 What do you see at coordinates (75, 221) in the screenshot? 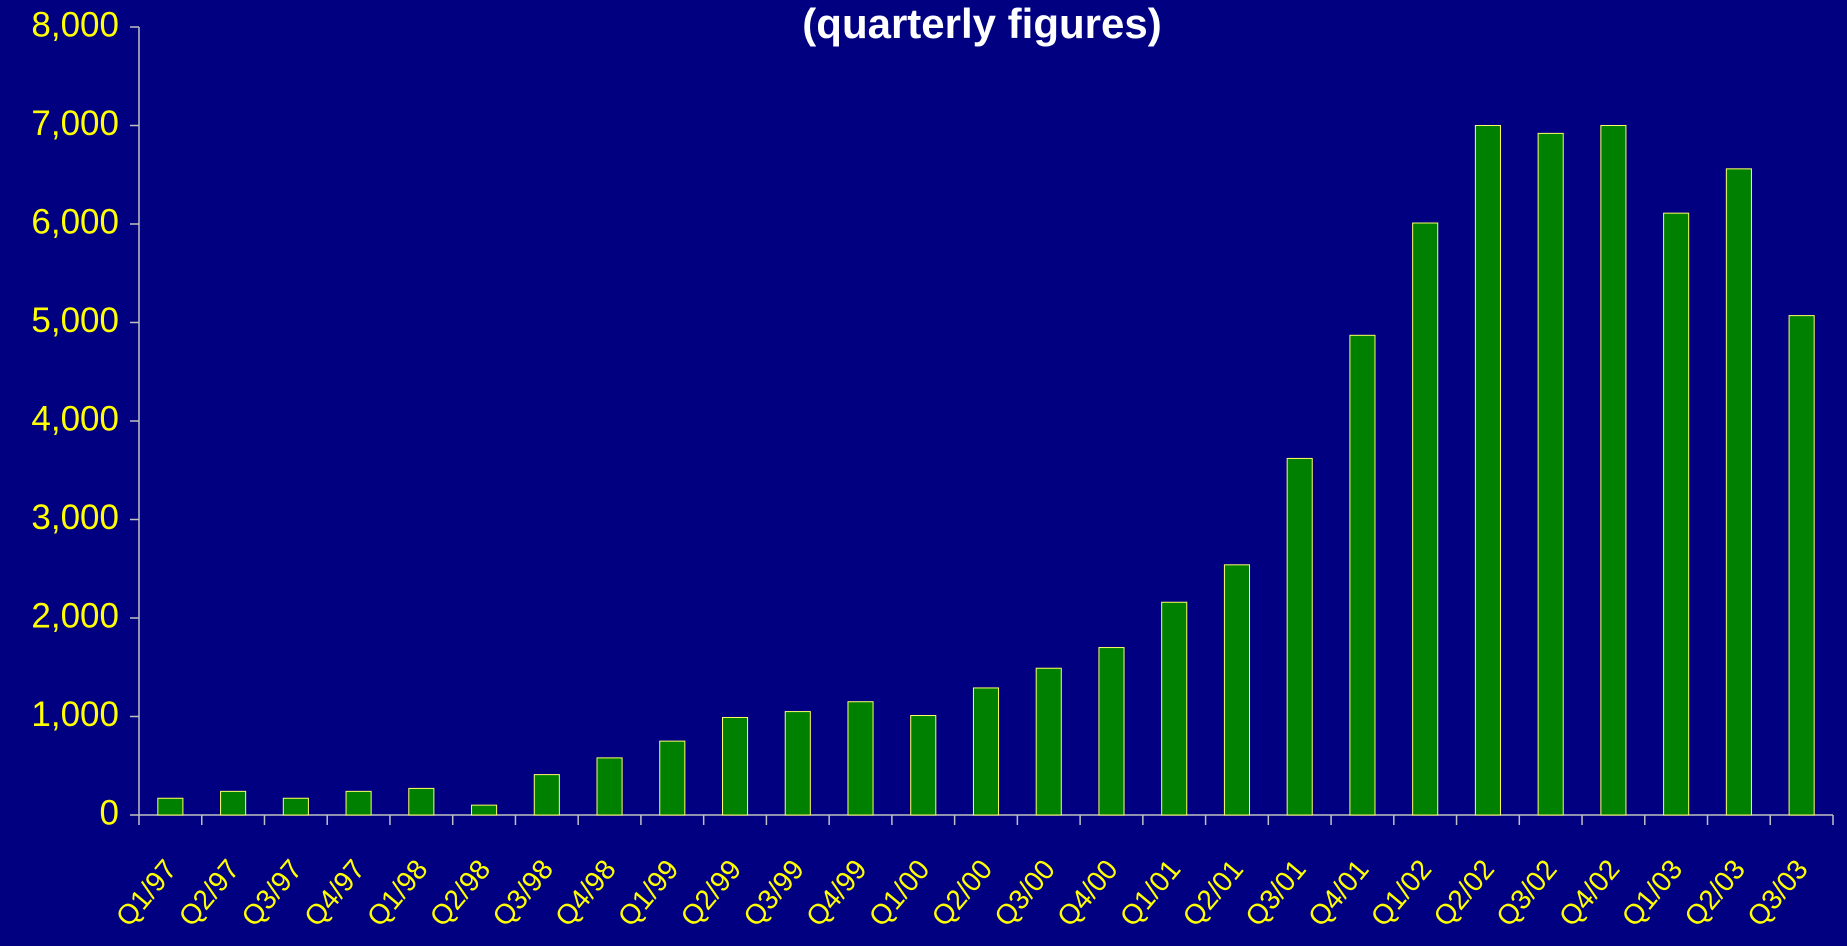
I see `y-tick-label: 6,000` at bounding box center [75, 221].